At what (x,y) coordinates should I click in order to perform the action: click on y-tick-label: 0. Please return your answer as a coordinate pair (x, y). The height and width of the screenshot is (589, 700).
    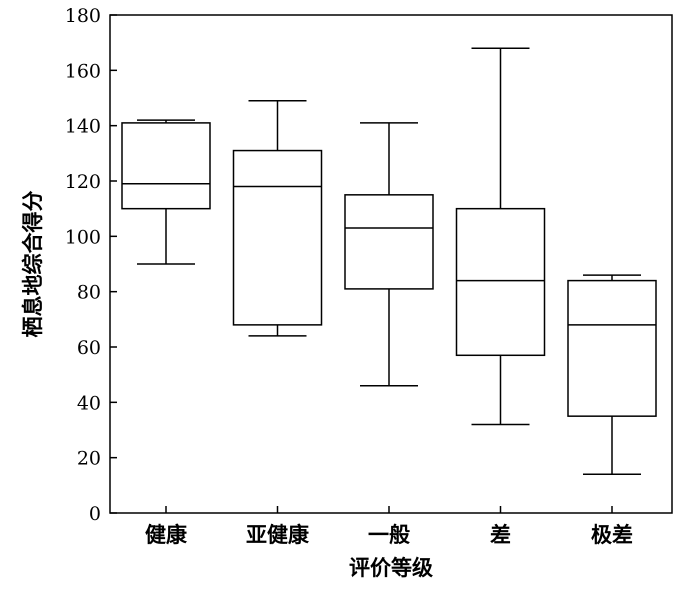
    Looking at the image, I should click on (95, 514).